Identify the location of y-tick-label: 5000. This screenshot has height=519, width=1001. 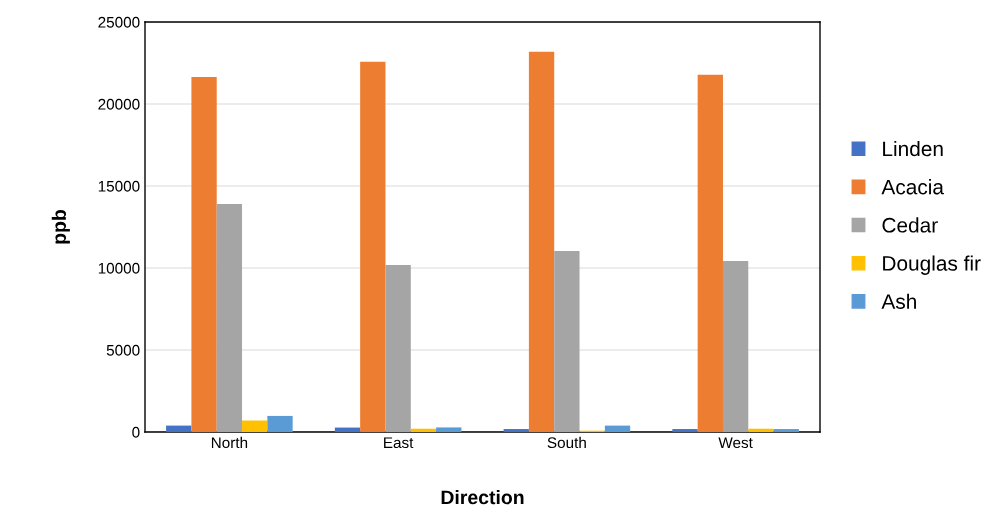
(123, 350).